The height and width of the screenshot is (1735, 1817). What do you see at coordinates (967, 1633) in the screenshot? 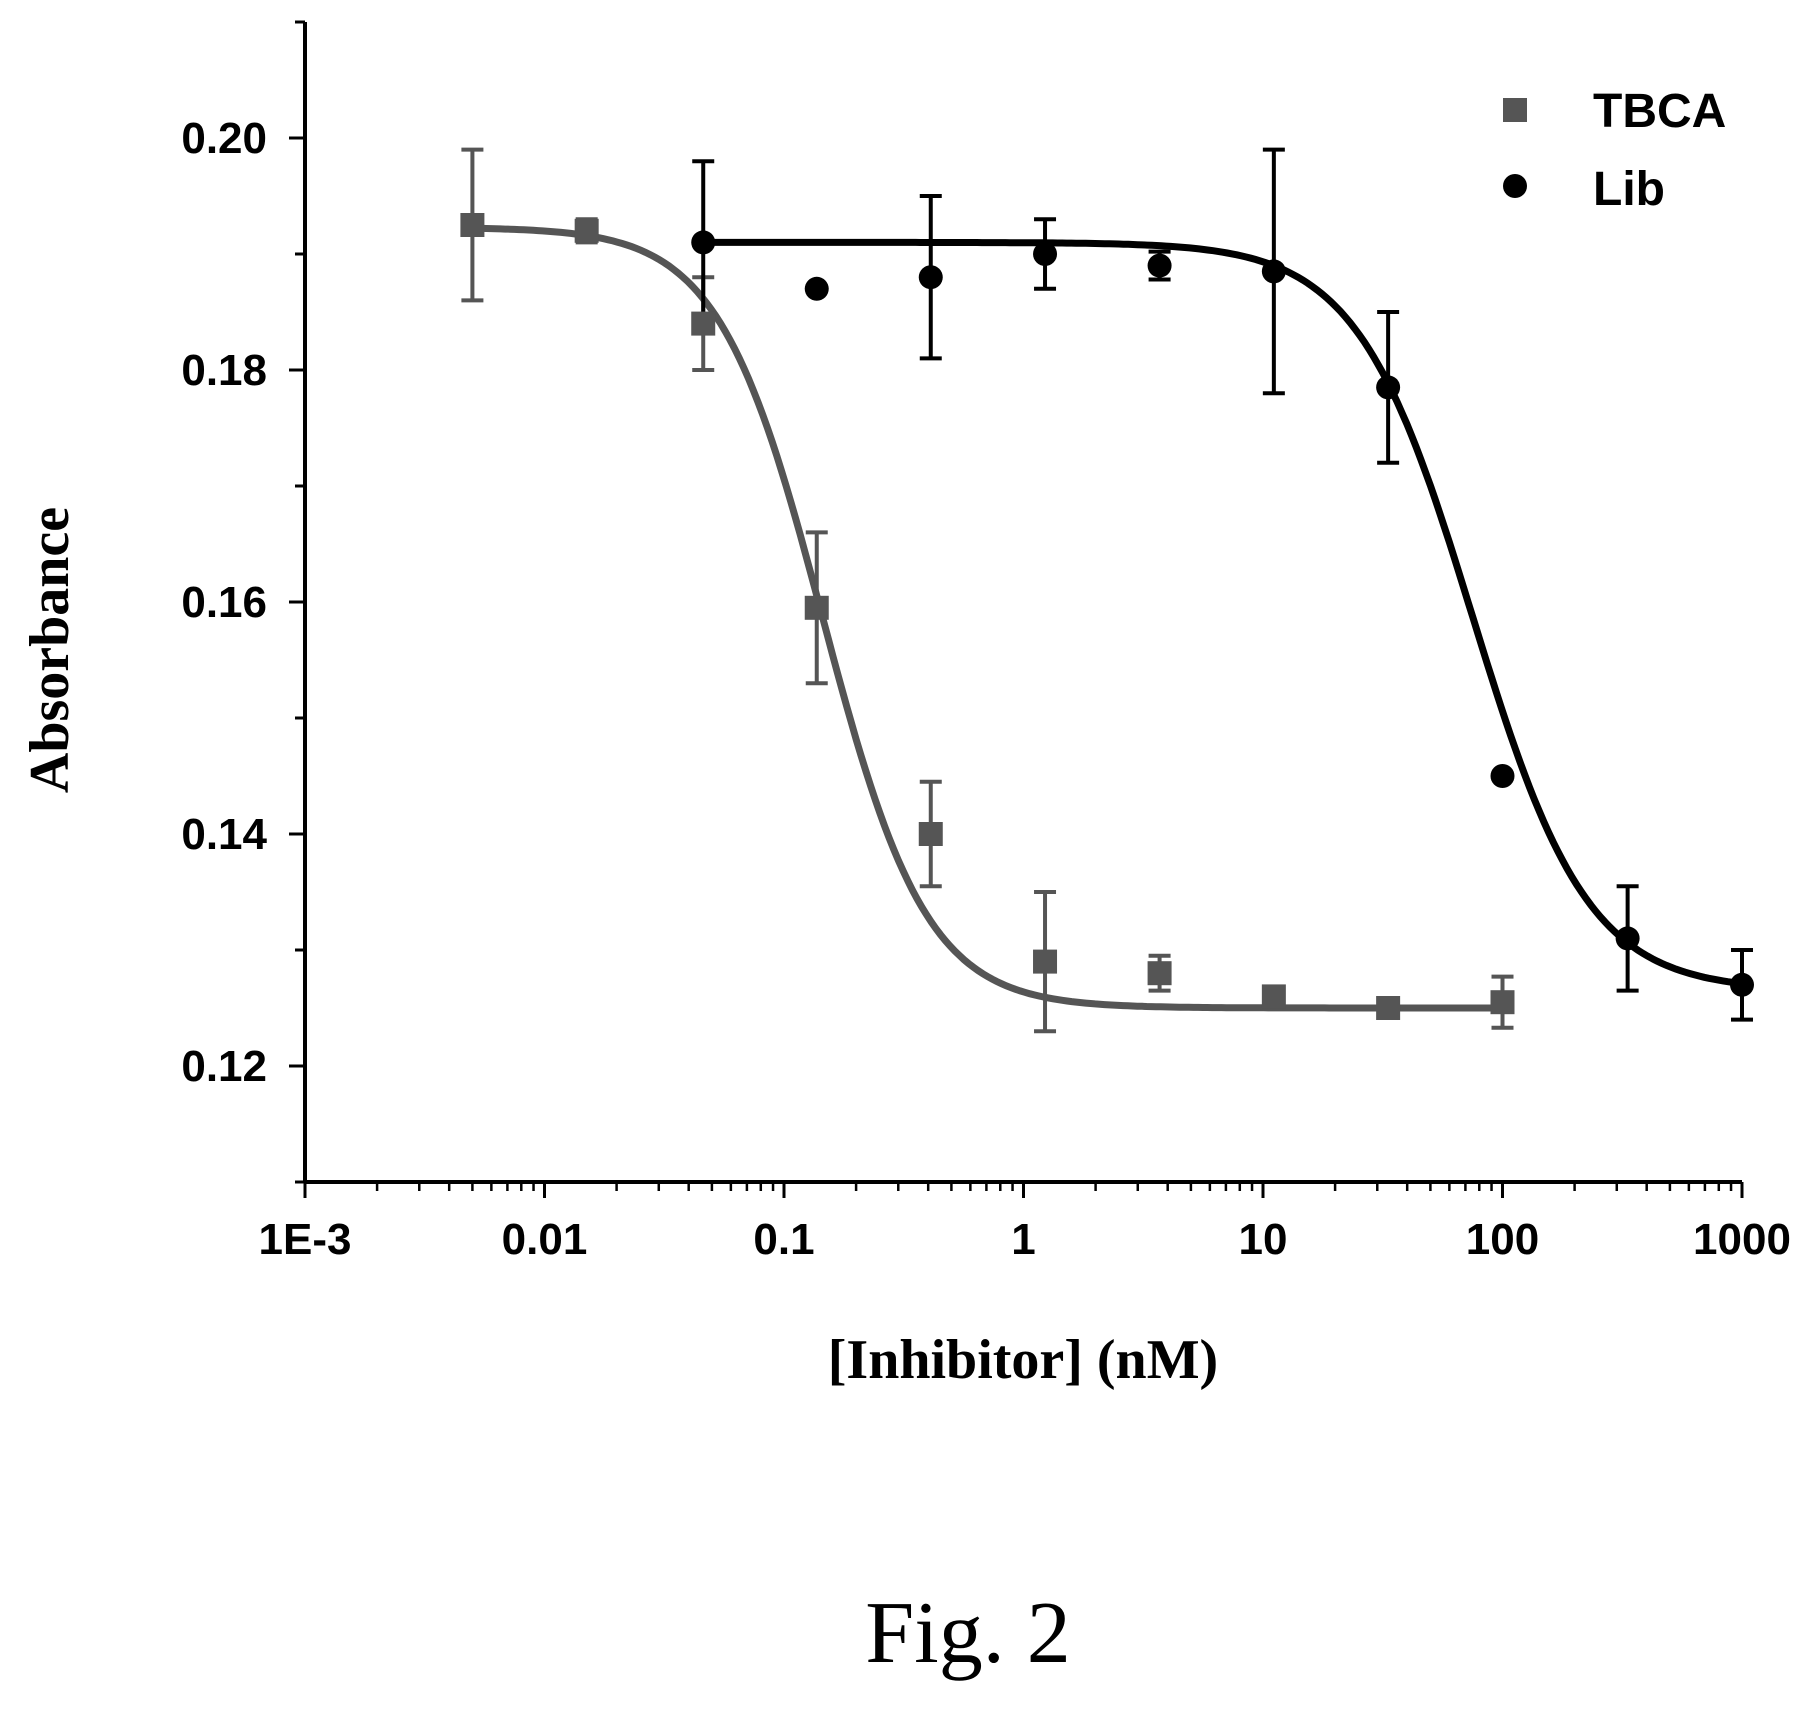
I see `figure-caption: Fig. 2` at bounding box center [967, 1633].